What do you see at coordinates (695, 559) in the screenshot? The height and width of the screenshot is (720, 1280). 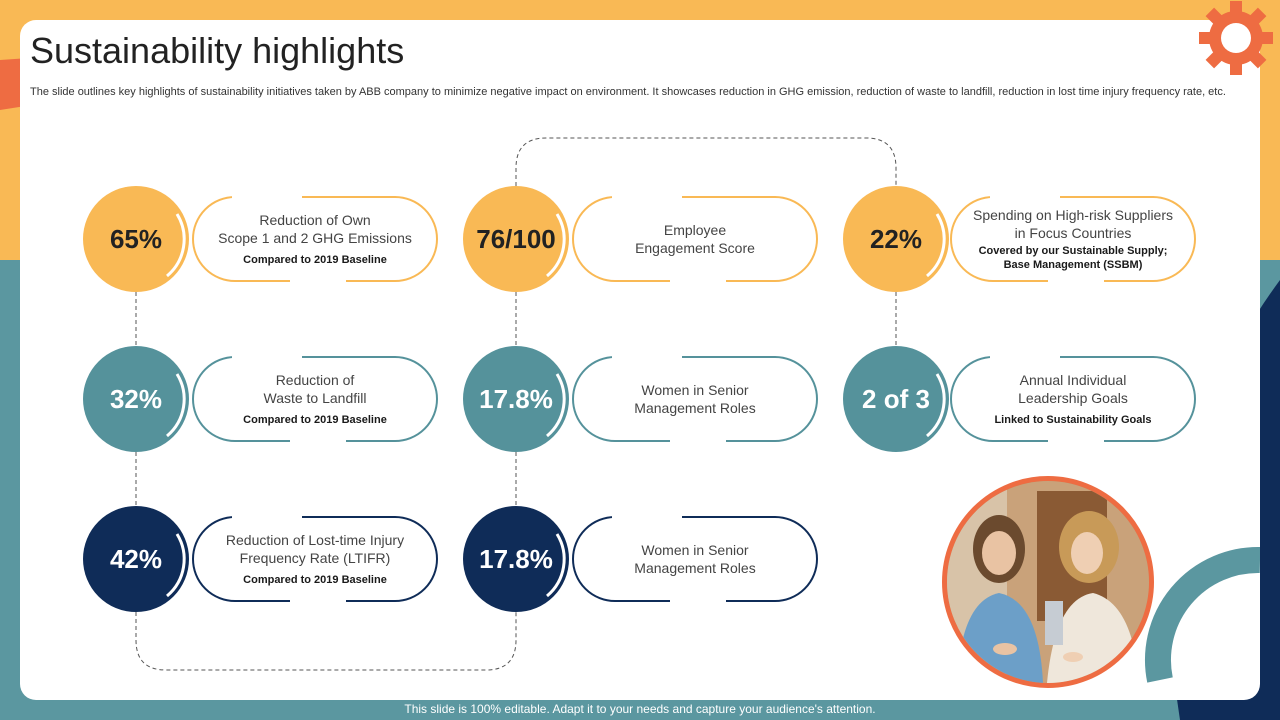 I see `metric-box-women-2: Women in Senior Management Roles` at bounding box center [695, 559].